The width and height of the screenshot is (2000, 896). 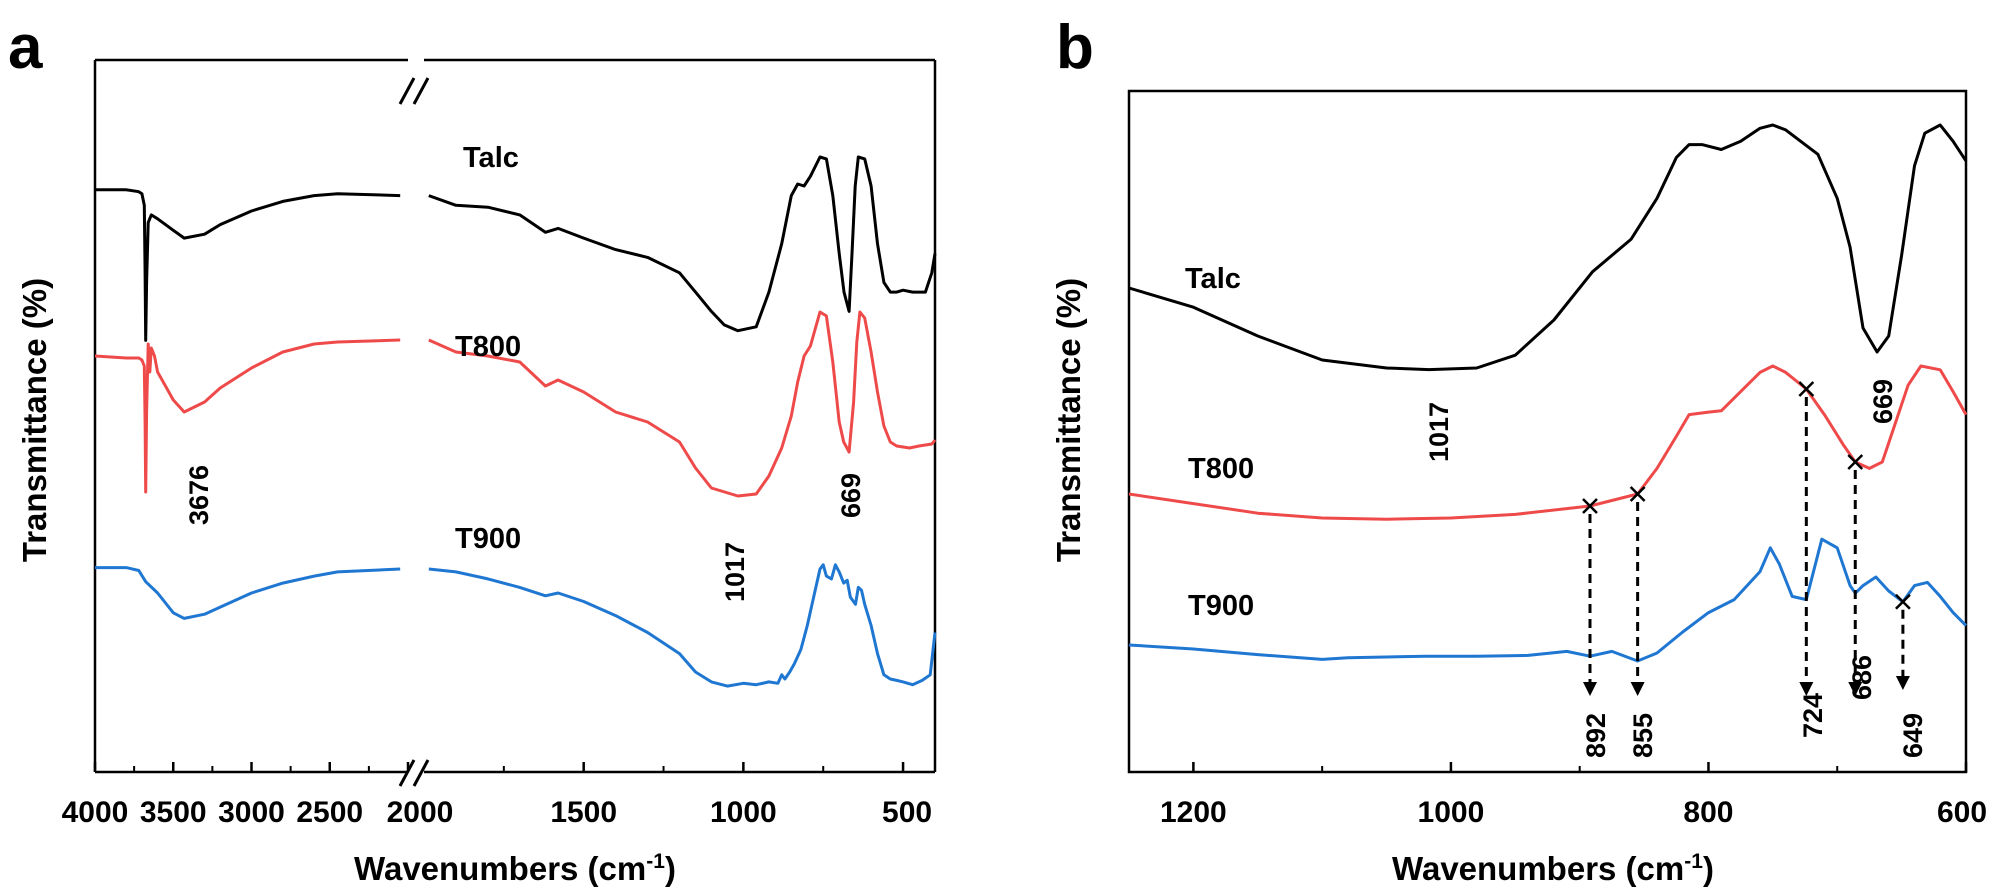 I want to click on panel-label-a: a, so click(x=25, y=47).